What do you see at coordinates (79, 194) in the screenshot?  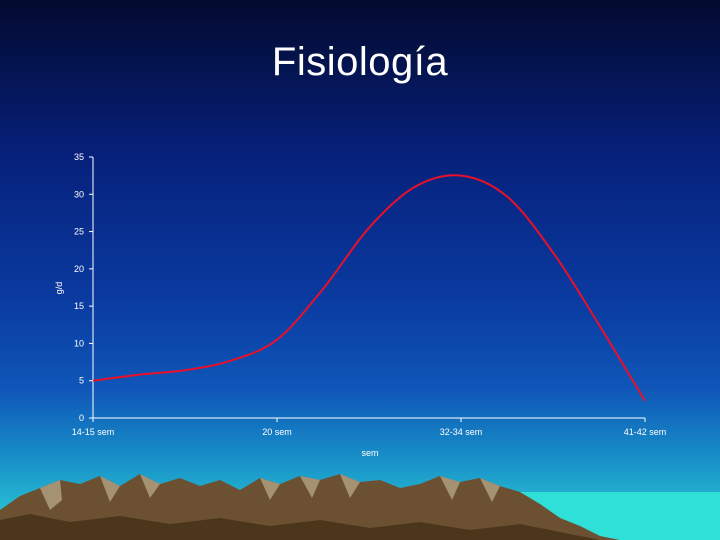 I see `y-tick-label: 30` at bounding box center [79, 194].